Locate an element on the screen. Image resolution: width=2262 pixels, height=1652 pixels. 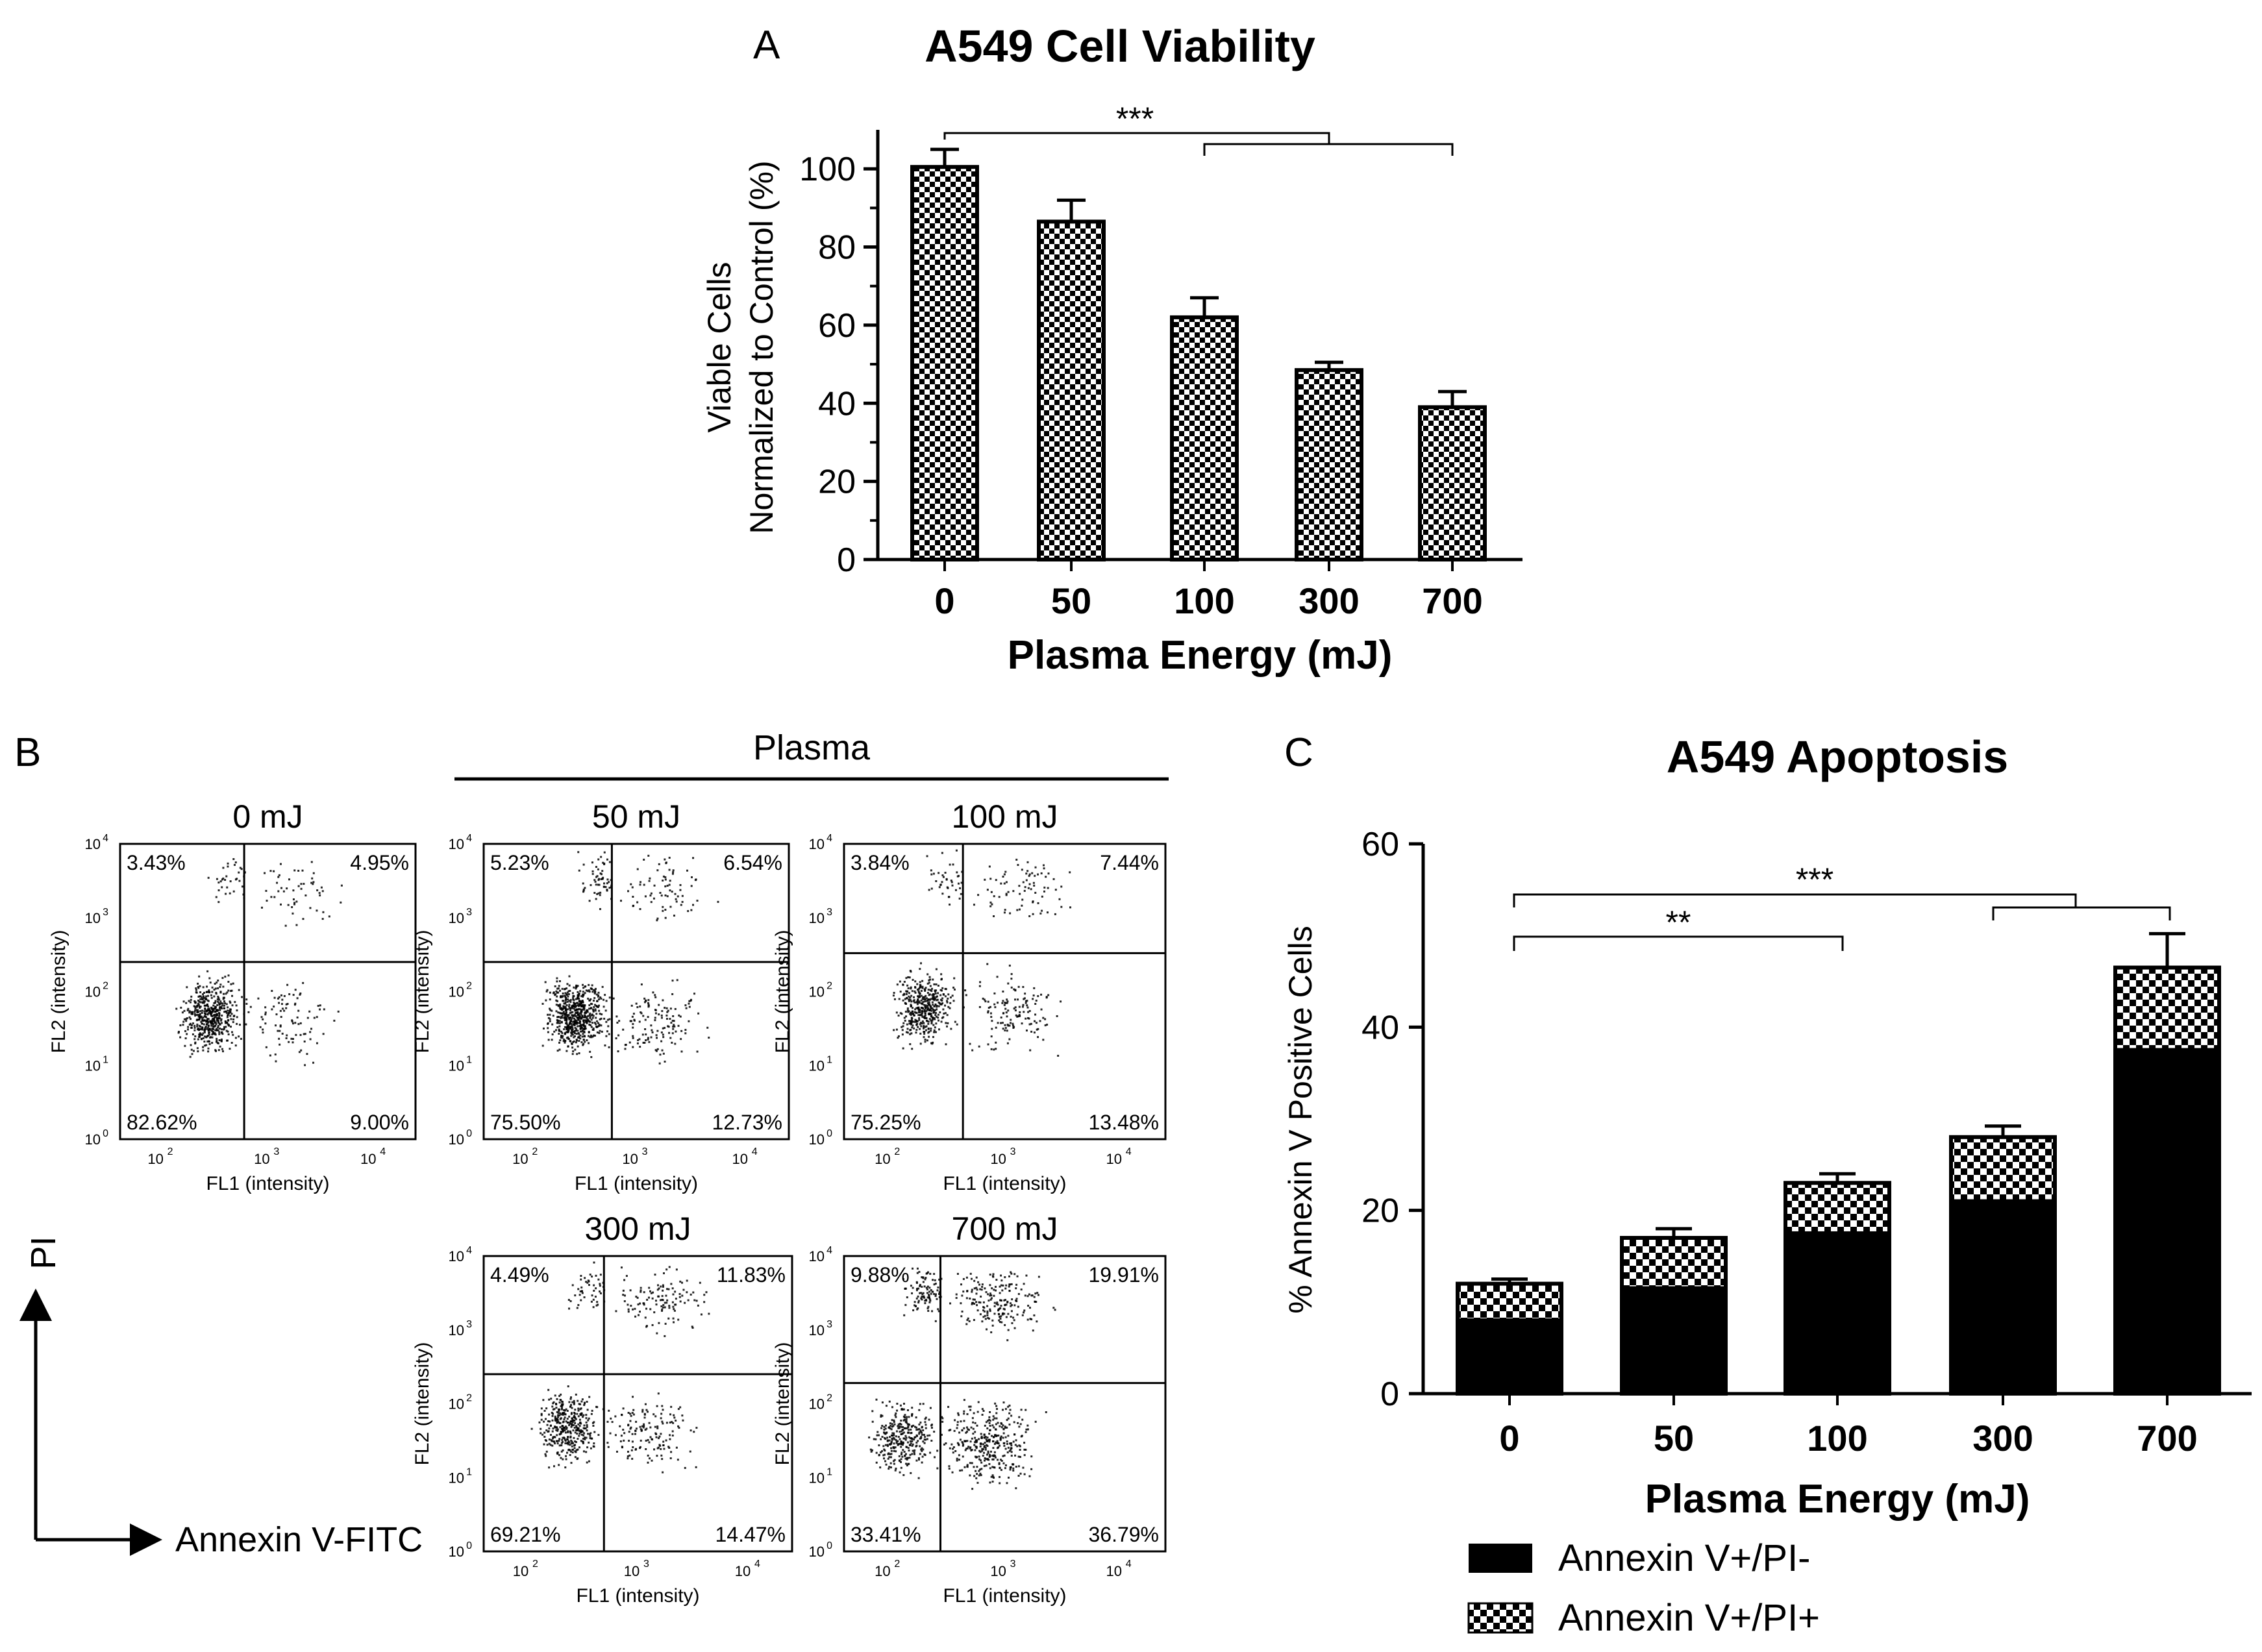
flow-plot-title: 700 mJ is located at coordinates (1005, 1229).